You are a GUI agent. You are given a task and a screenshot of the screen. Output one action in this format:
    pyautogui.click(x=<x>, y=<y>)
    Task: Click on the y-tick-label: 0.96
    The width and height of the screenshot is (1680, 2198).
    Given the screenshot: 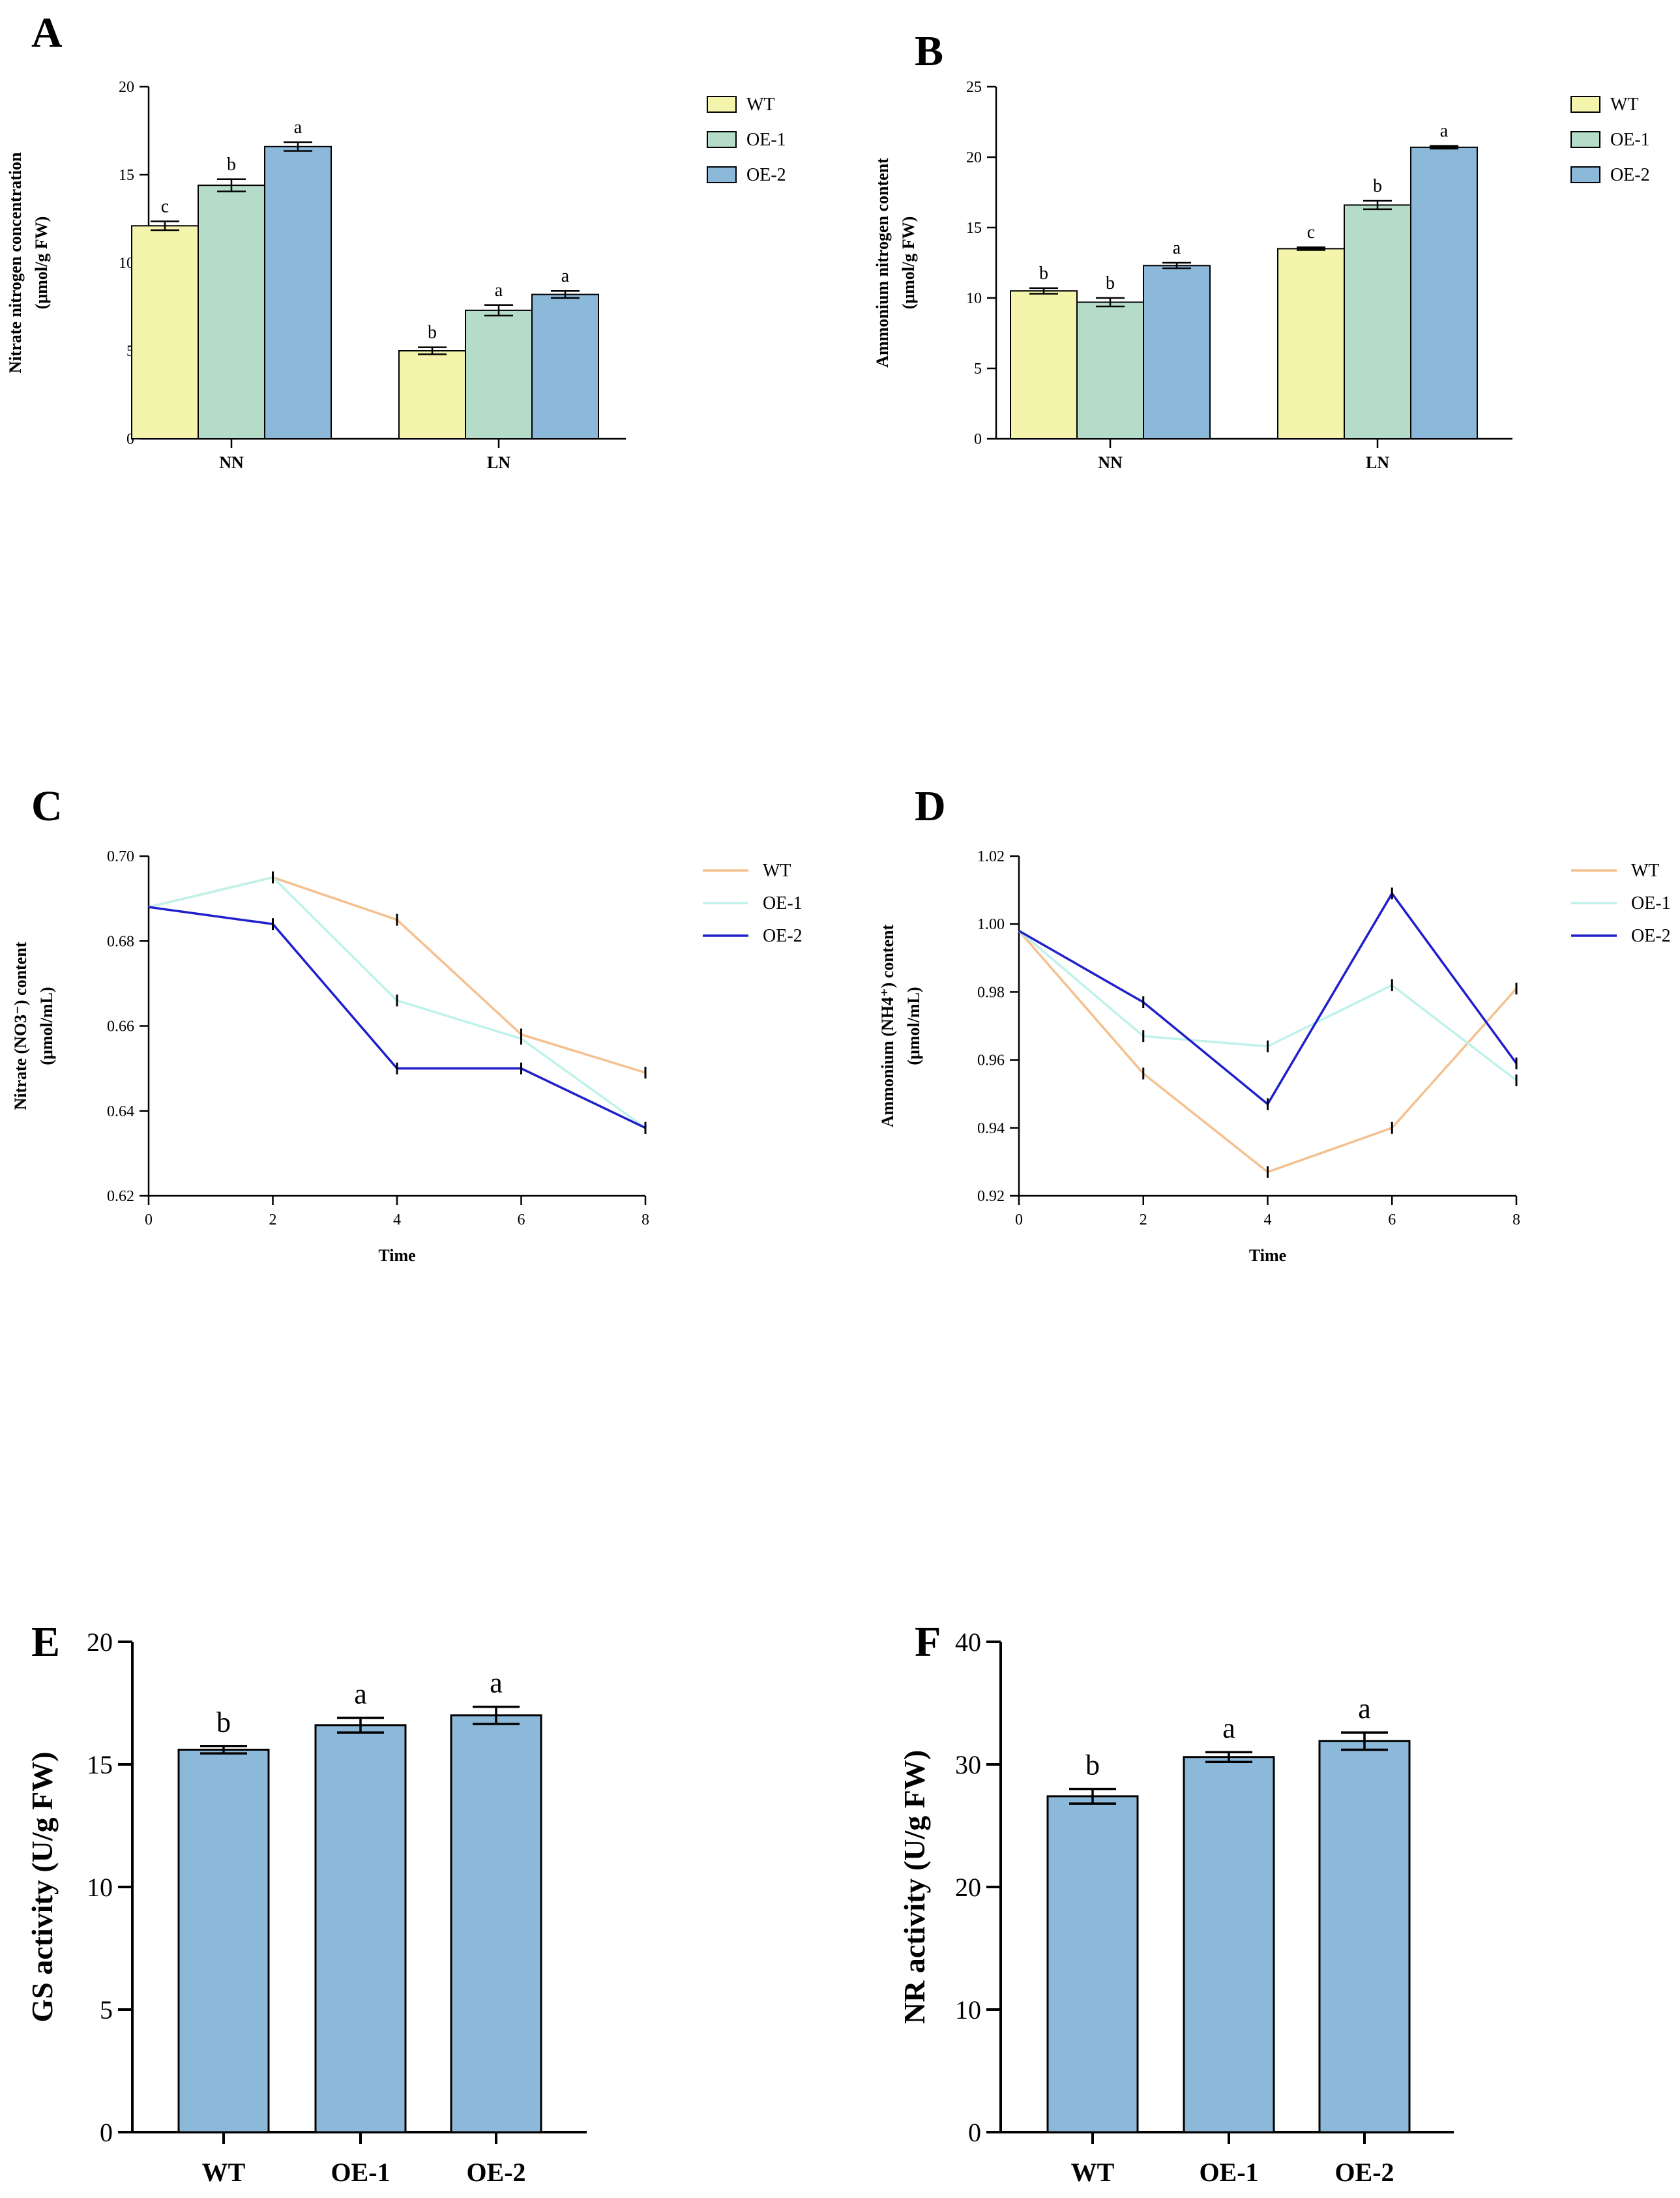 What is the action you would take?
    pyautogui.click(x=991, y=1060)
    